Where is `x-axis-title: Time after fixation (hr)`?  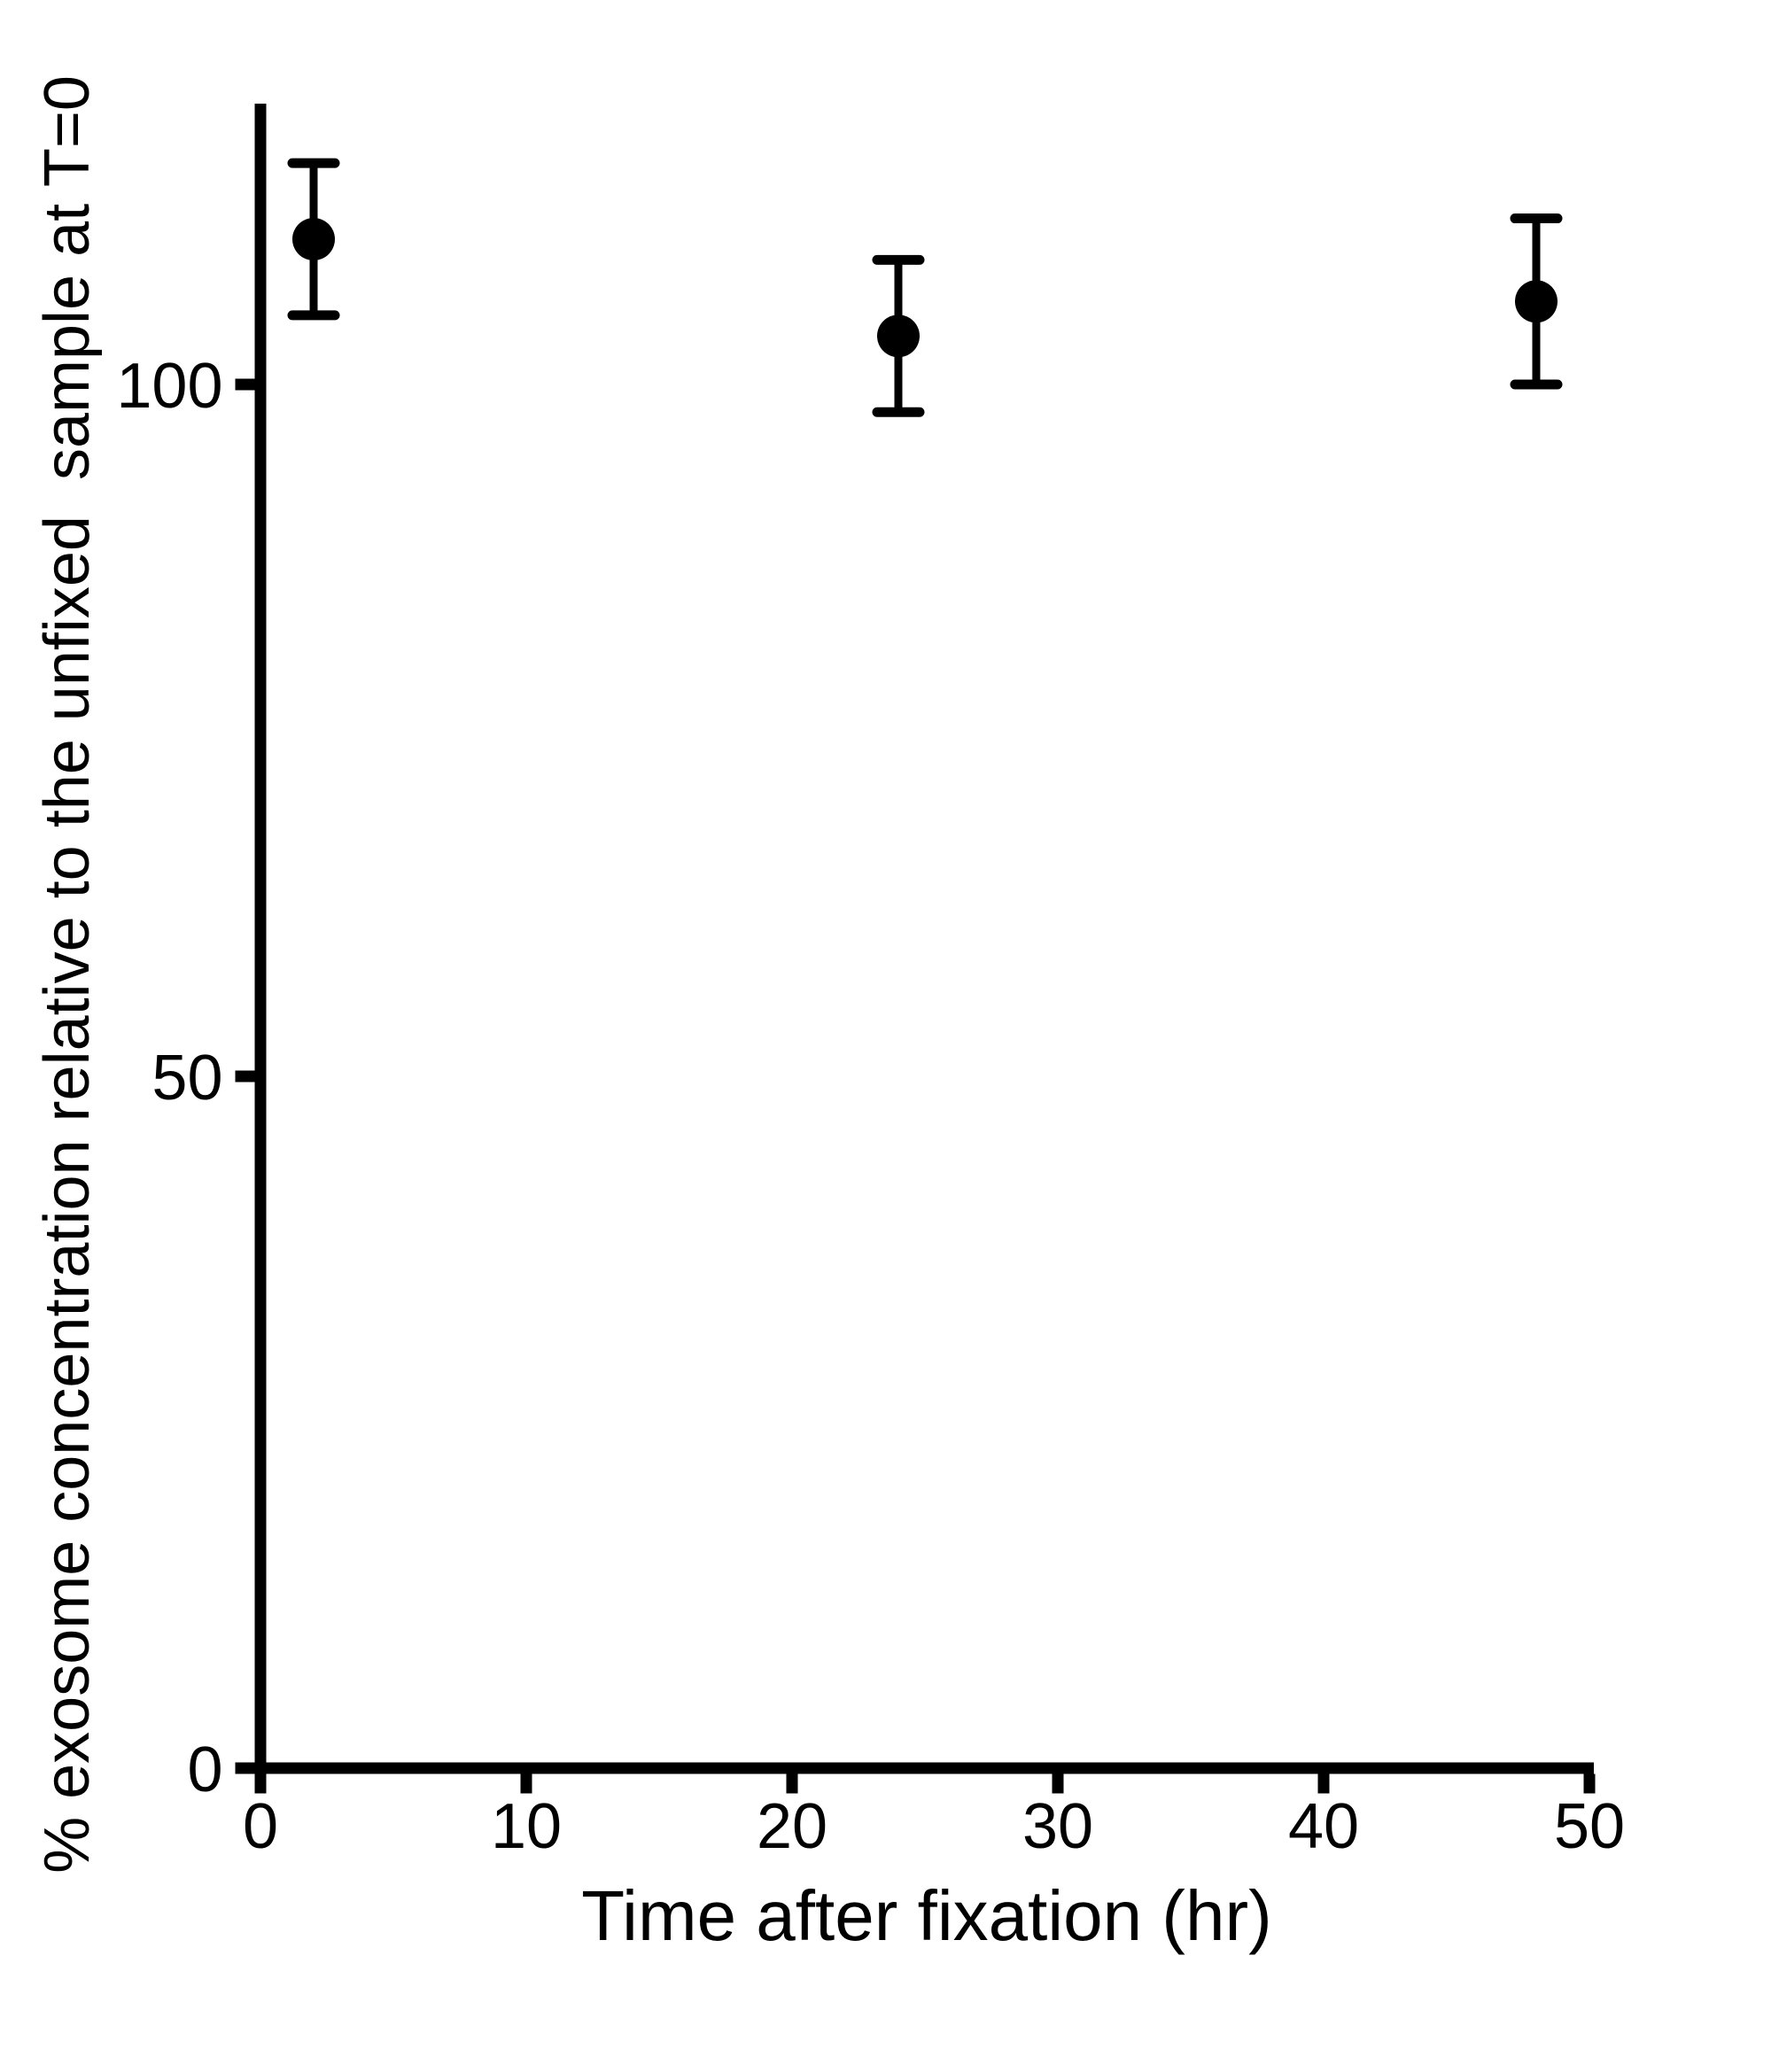 x-axis-title: Time after fixation (hr) is located at coordinates (926, 1915).